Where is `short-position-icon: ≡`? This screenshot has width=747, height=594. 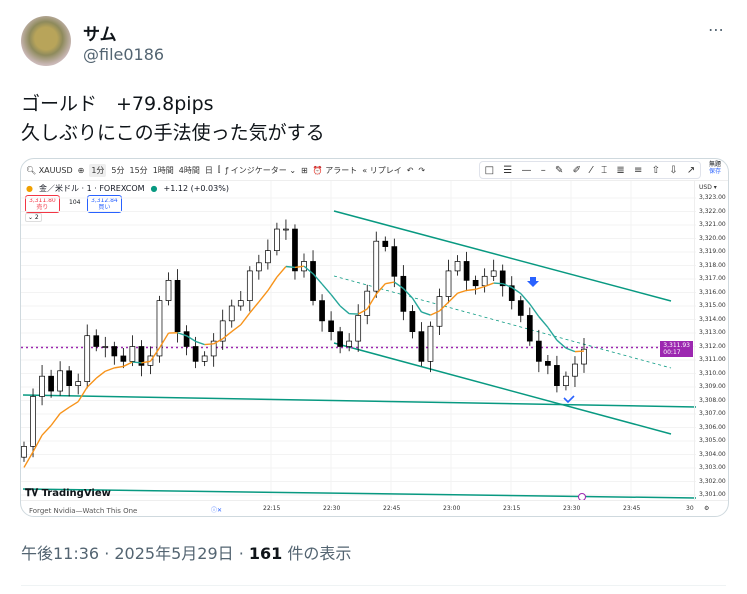 short-position-icon: ≡ is located at coordinates (638, 170).